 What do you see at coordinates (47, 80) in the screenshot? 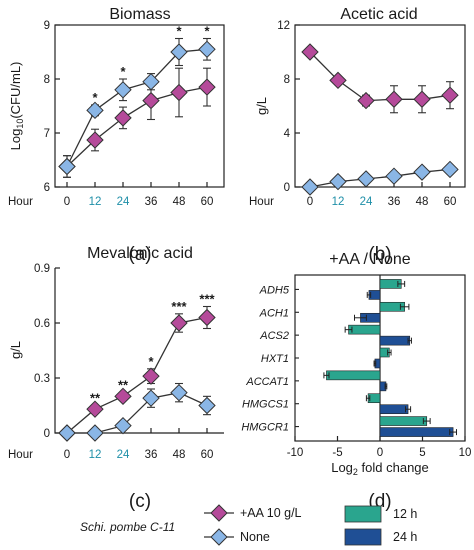
I see `y-tick-label-a: 8` at bounding box center [47, 80].